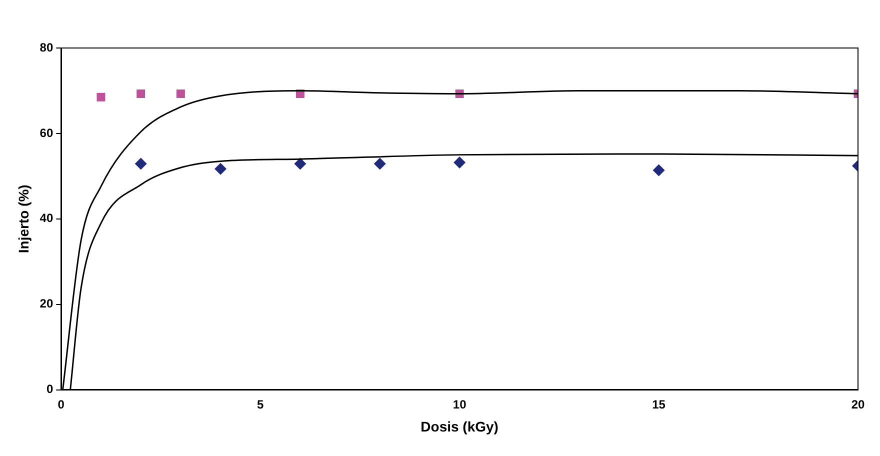  Describe the element at coordinates (23, 219) in the screenshot. I see `y-axis-title: Injerto (%)` at that location.